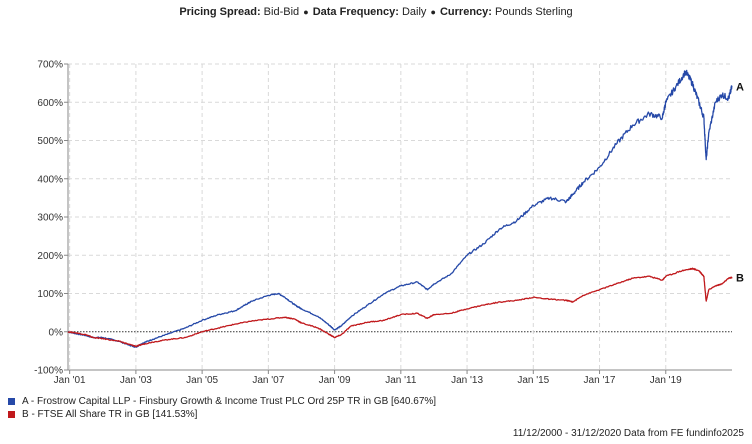 The width and height of the screenshot is (752, 444). I want to click on y-tick-label: -100%, so click(48, 371).